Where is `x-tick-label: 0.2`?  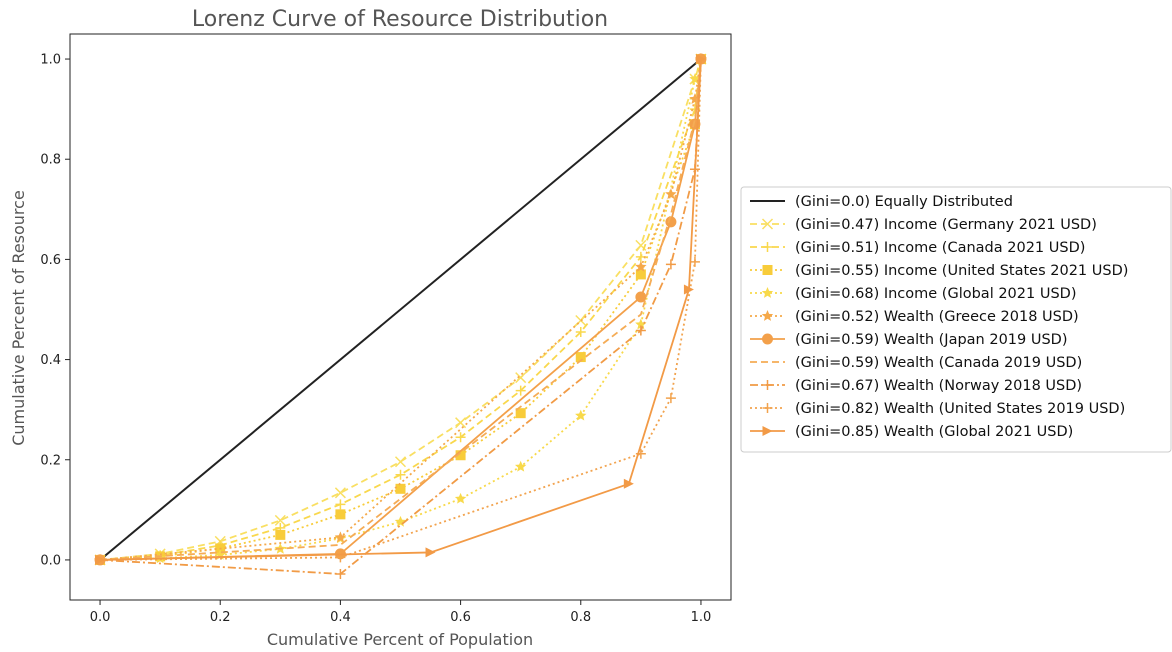
x-tick-label: 0.2 is located at coordinates (220, 617).